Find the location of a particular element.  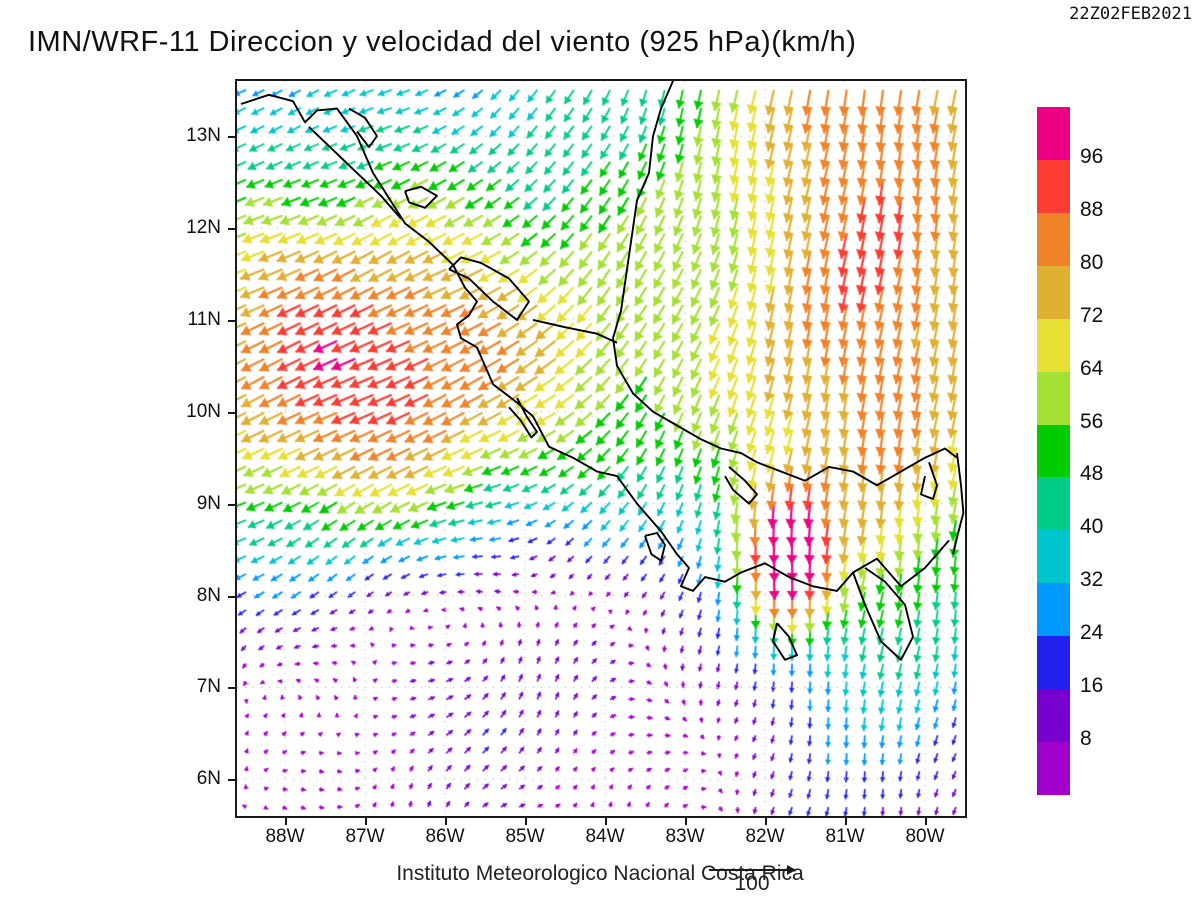

colorbar-tick-label: 48 is located at coordinates (1092, 474).